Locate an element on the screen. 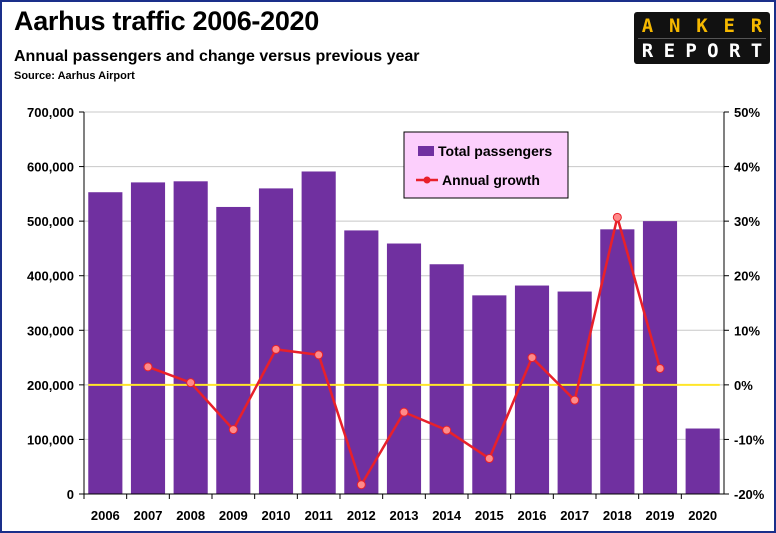 The image size is (776, 533). left-tick-label: 600,000 is located at coordinates (50, 167).